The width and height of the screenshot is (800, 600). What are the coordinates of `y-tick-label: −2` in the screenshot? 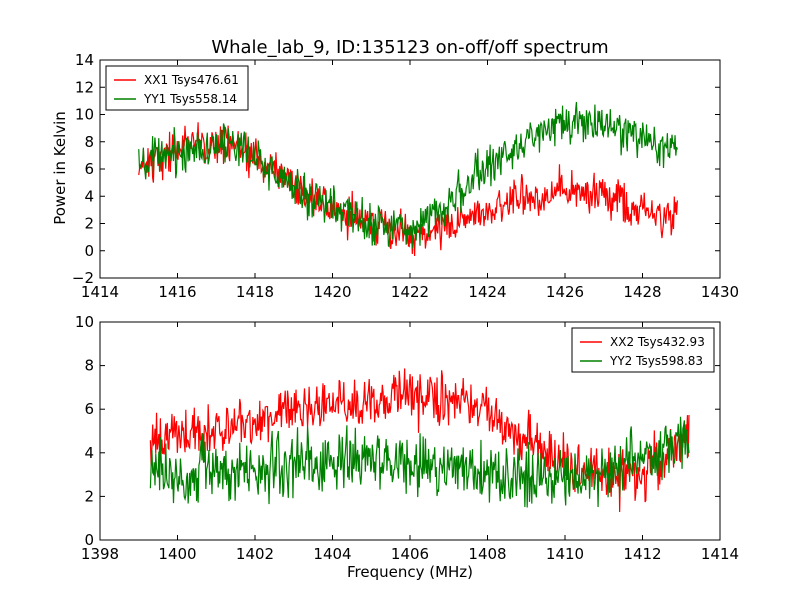 It's located at (83, 278).